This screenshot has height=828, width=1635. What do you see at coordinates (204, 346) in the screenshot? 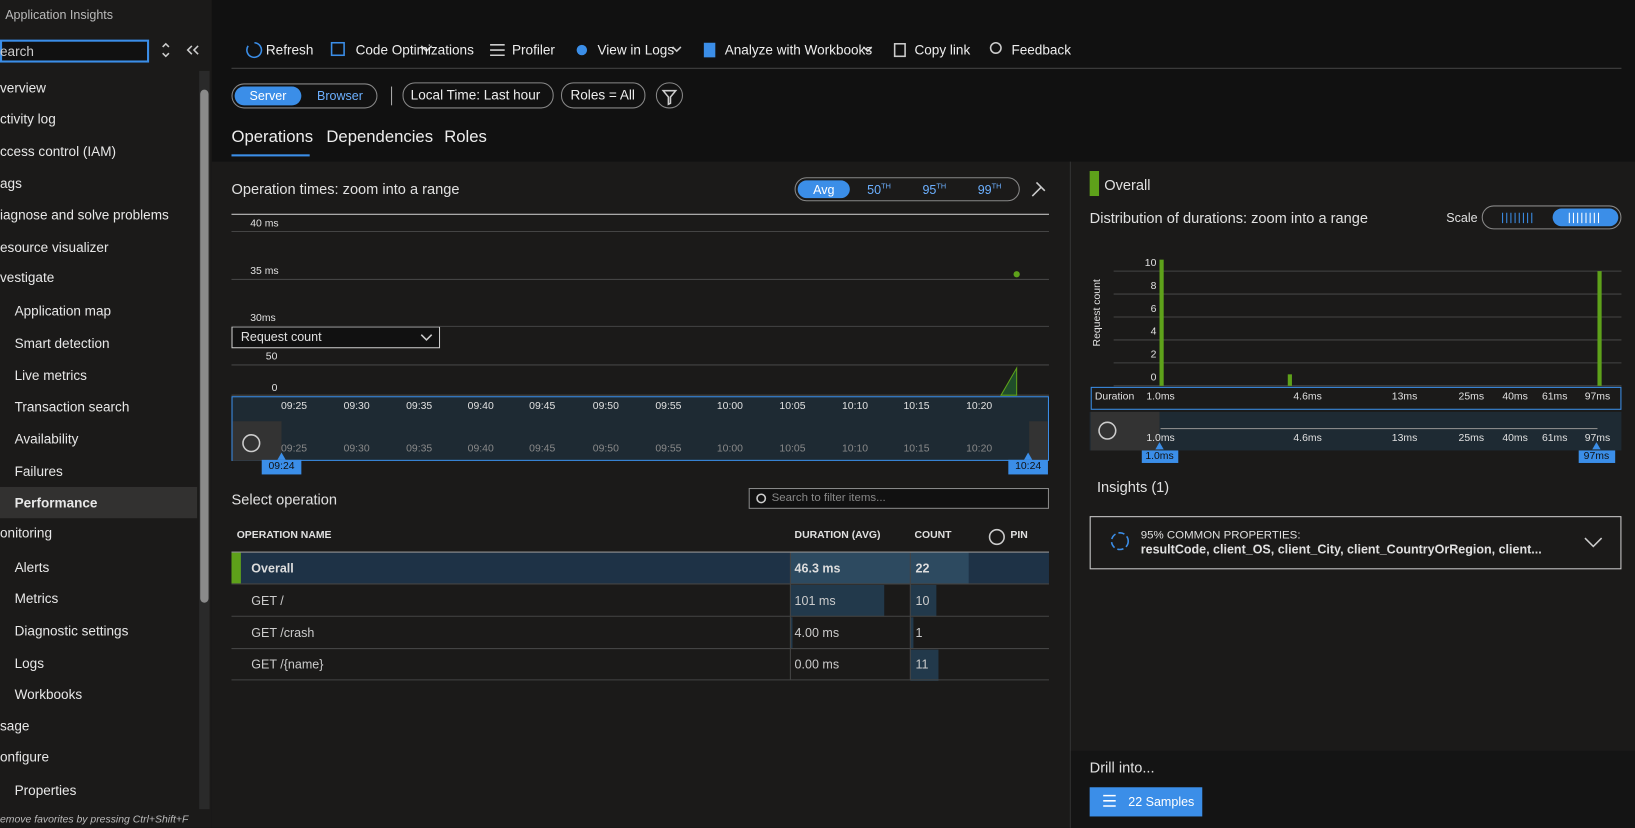
I see `scrollbar-thumb` at bounding box center [204, 346].